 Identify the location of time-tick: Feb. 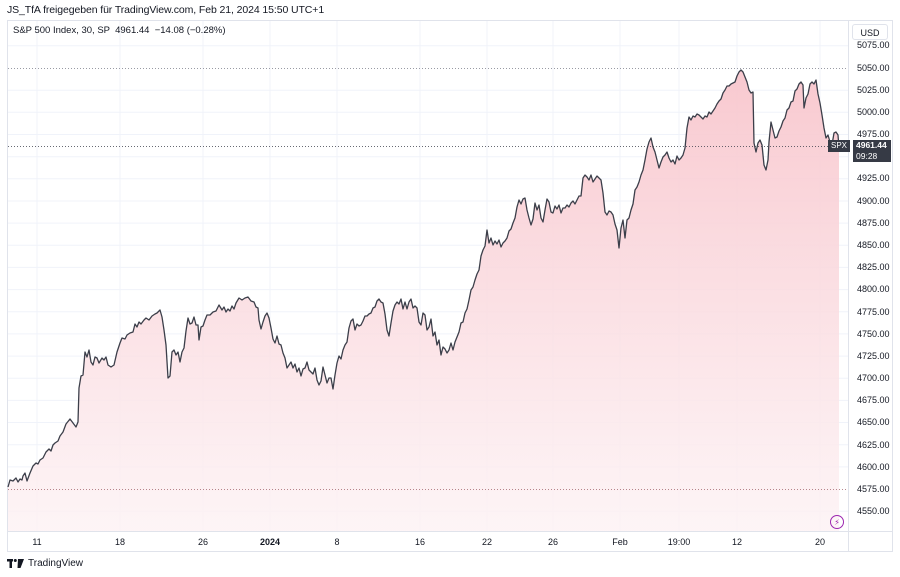
(620, 542).